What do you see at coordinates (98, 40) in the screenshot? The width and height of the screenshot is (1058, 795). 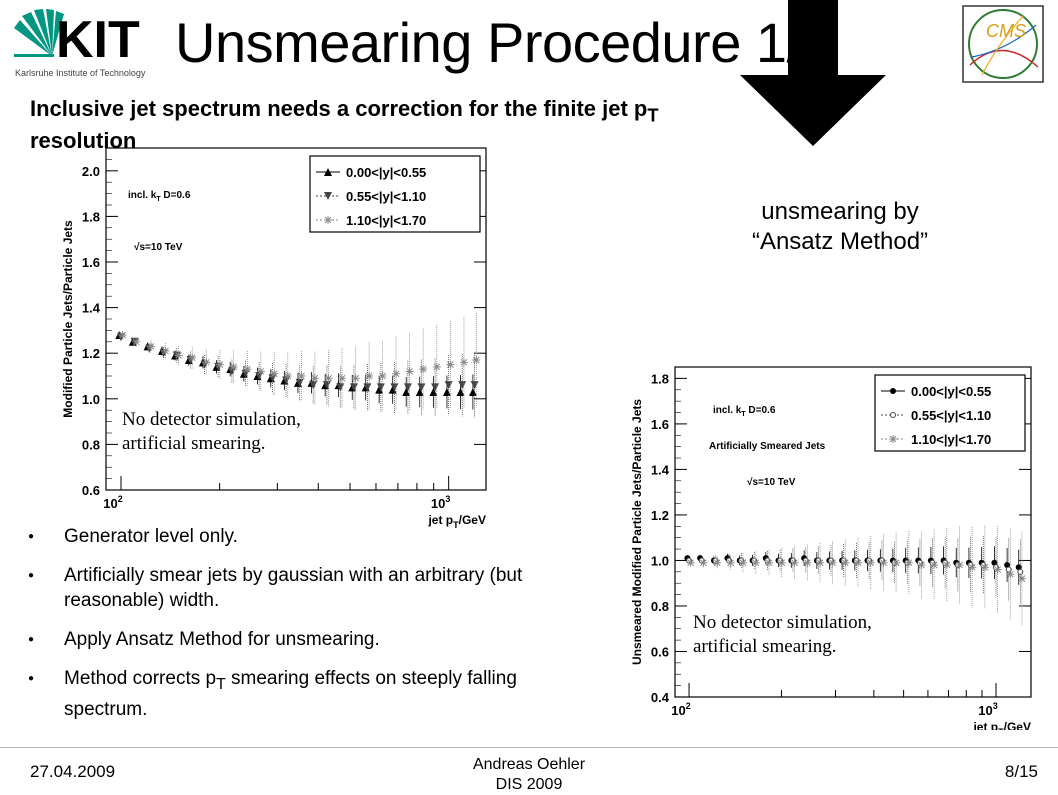 I see `kit-letters: KIT` at bounding box center [98, 40].